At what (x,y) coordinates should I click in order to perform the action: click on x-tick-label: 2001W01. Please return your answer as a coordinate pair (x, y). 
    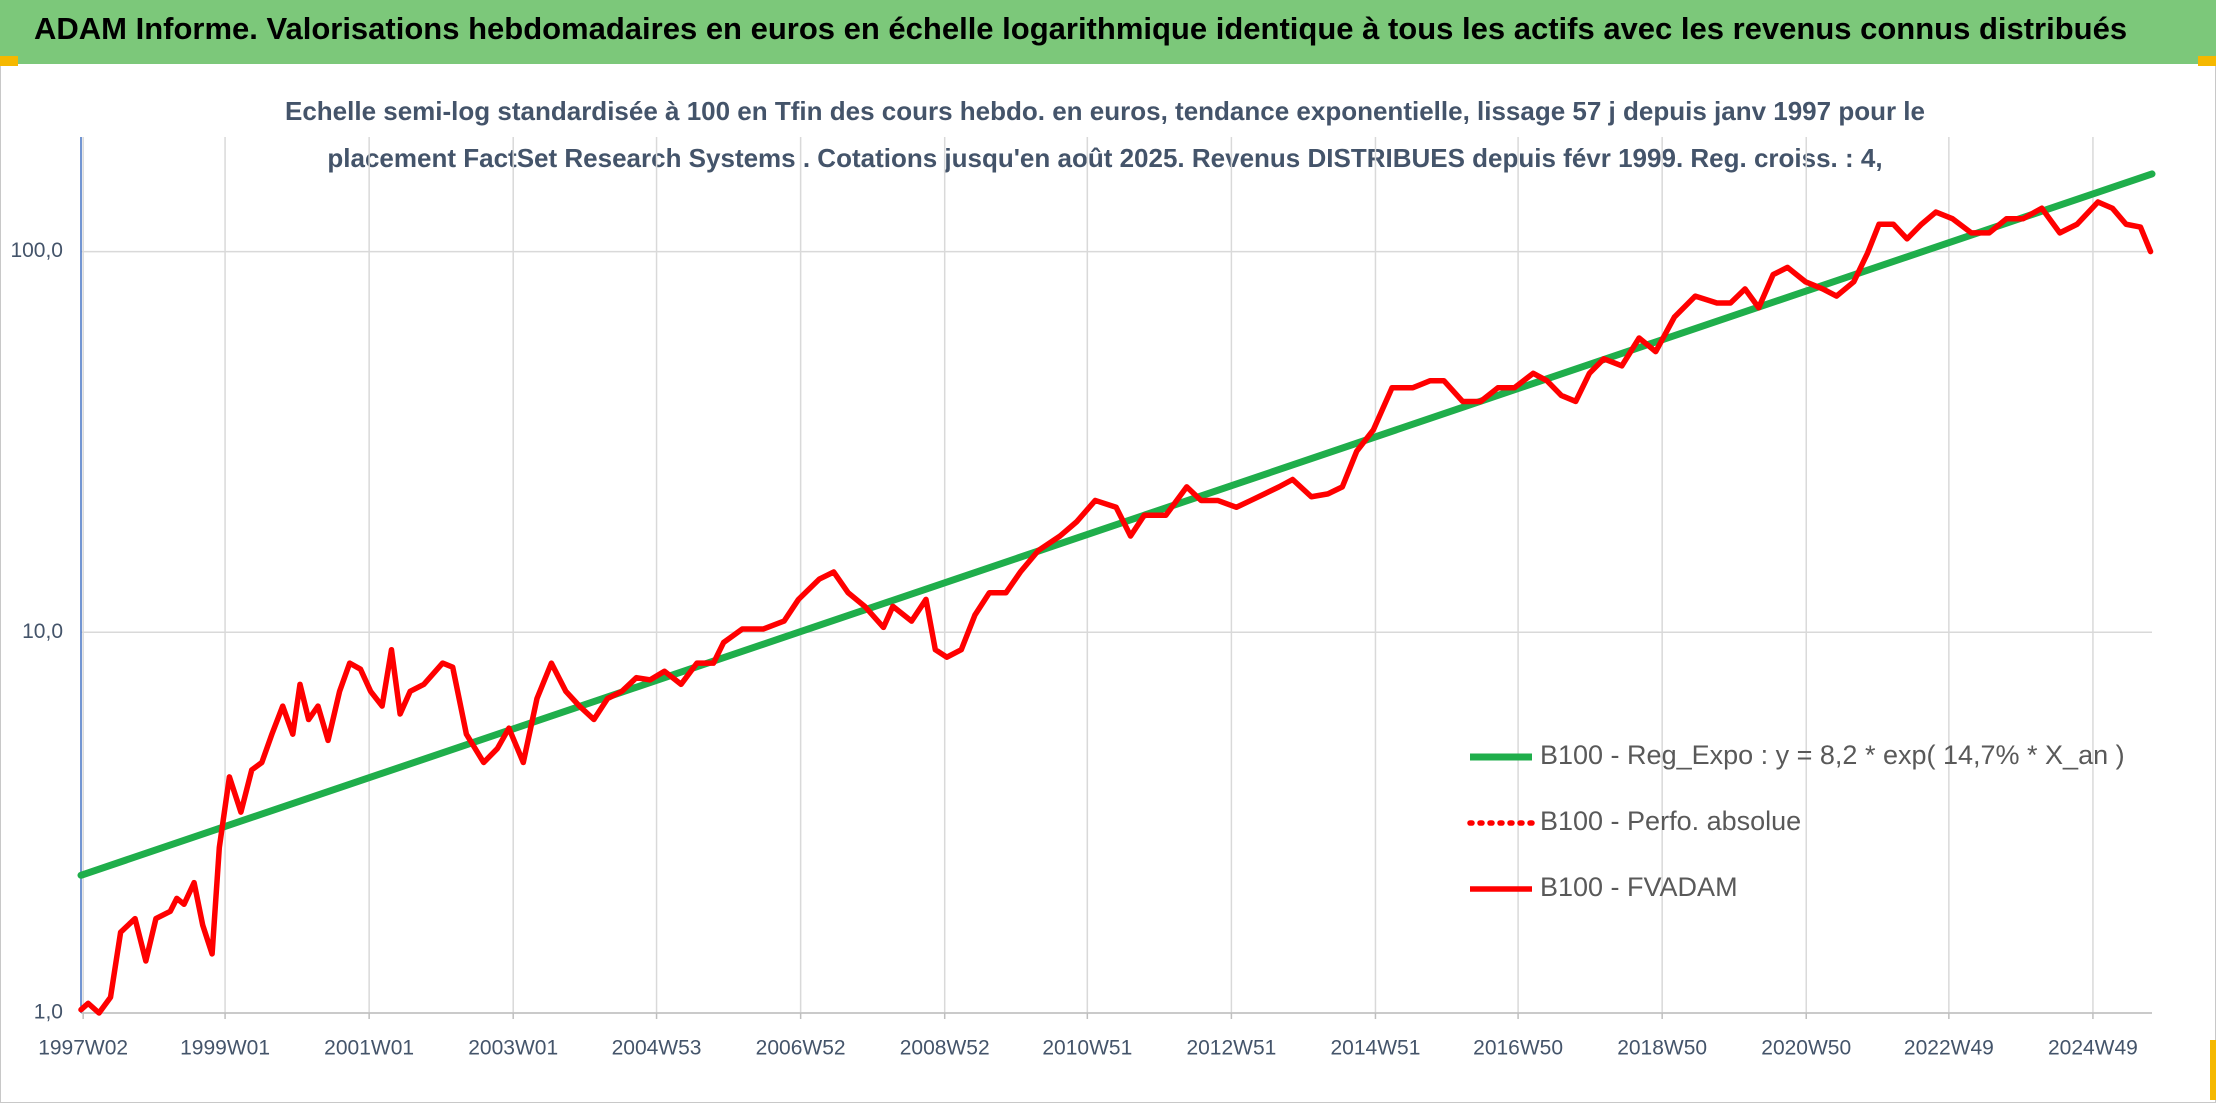
    Looking at the image, I should click on (369, 1048).